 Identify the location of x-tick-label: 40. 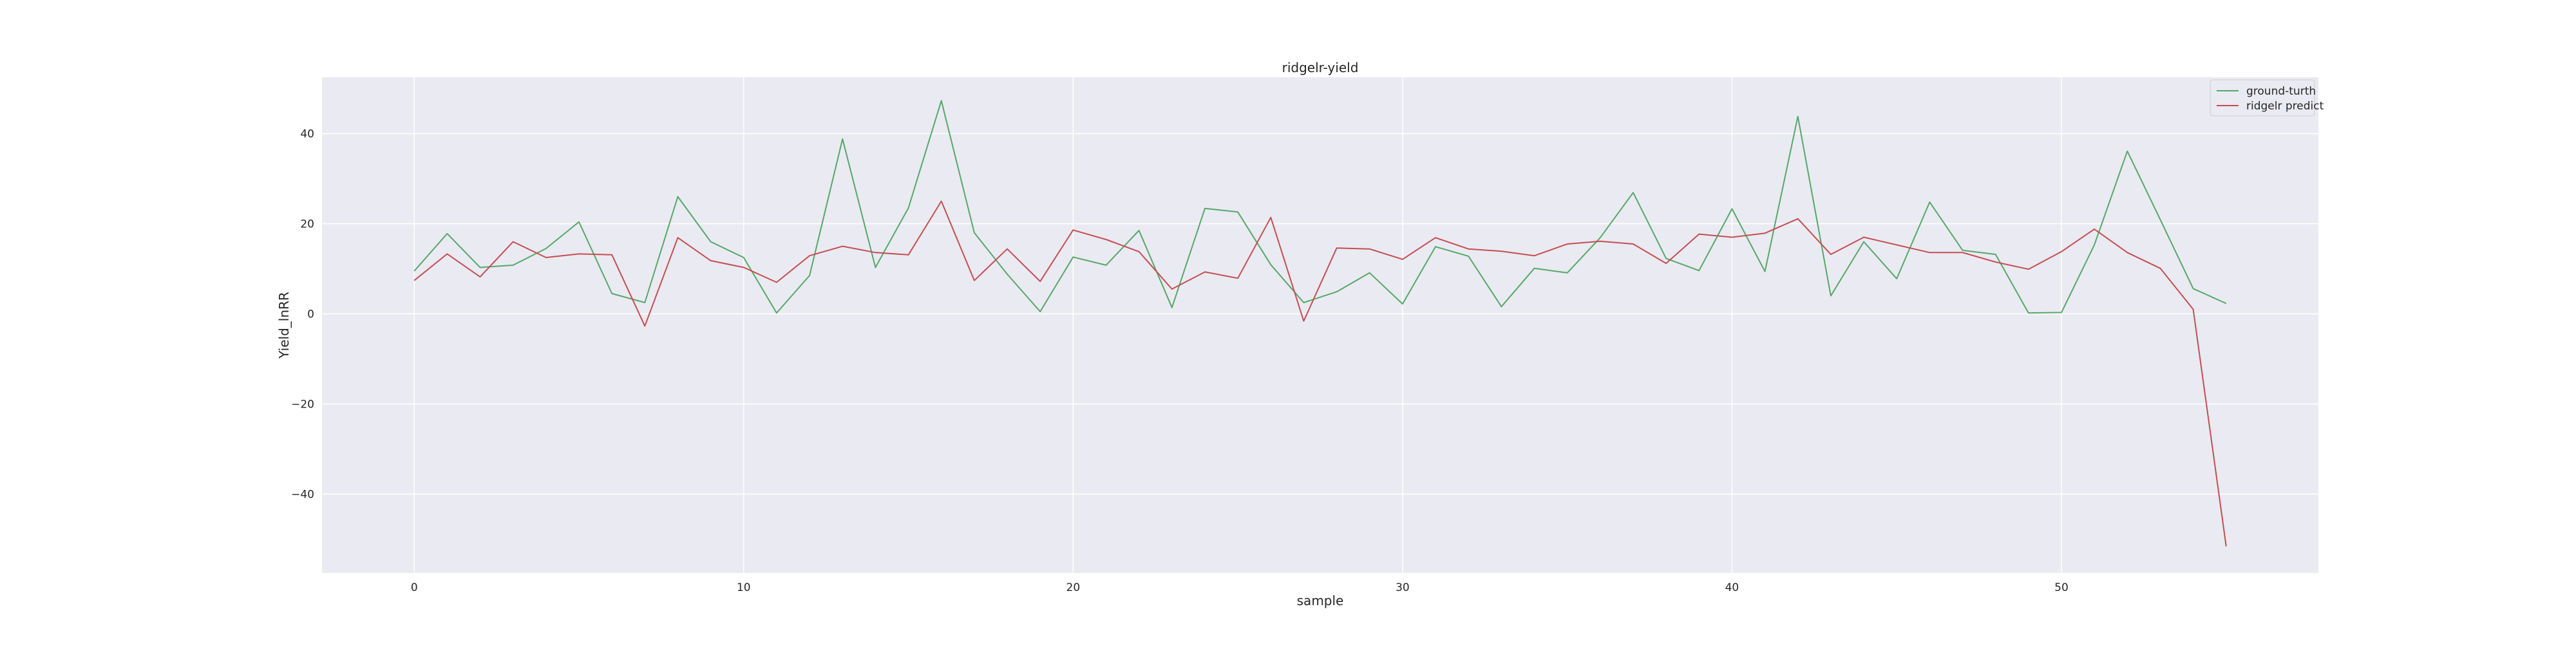
(1732, 587).